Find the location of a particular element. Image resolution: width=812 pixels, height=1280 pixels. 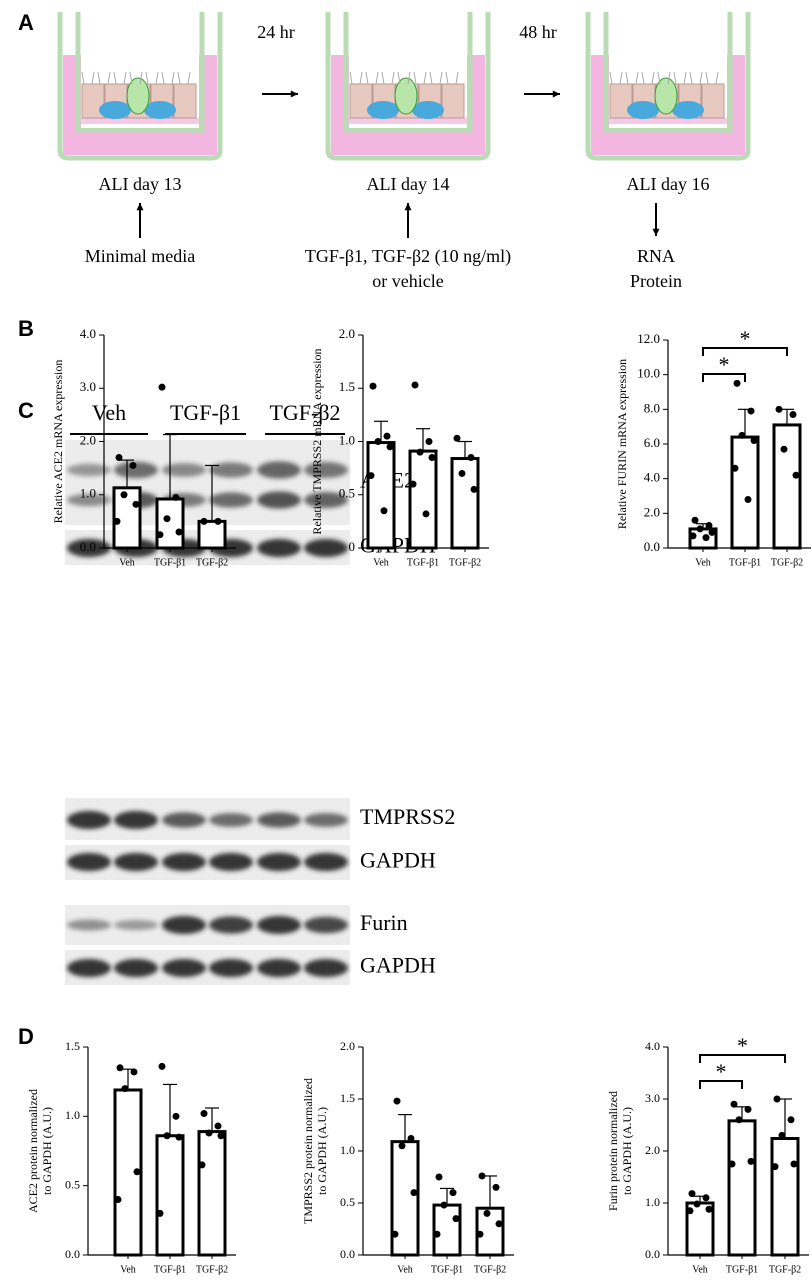

treatment-label: RNA is located at coordinates (656, 256).